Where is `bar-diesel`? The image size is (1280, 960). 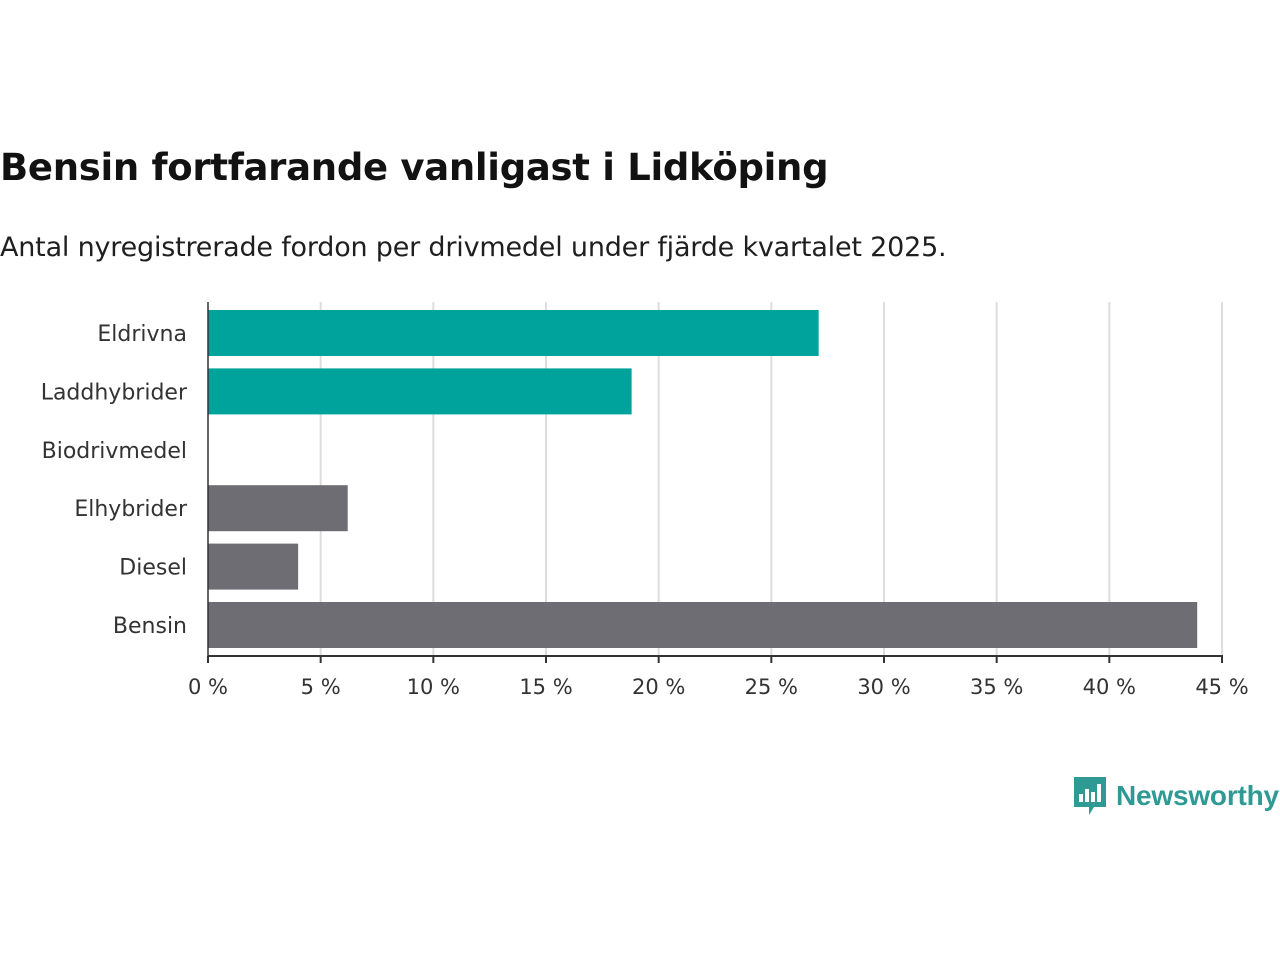
bar-diesel is located at coordinates (253, 566).